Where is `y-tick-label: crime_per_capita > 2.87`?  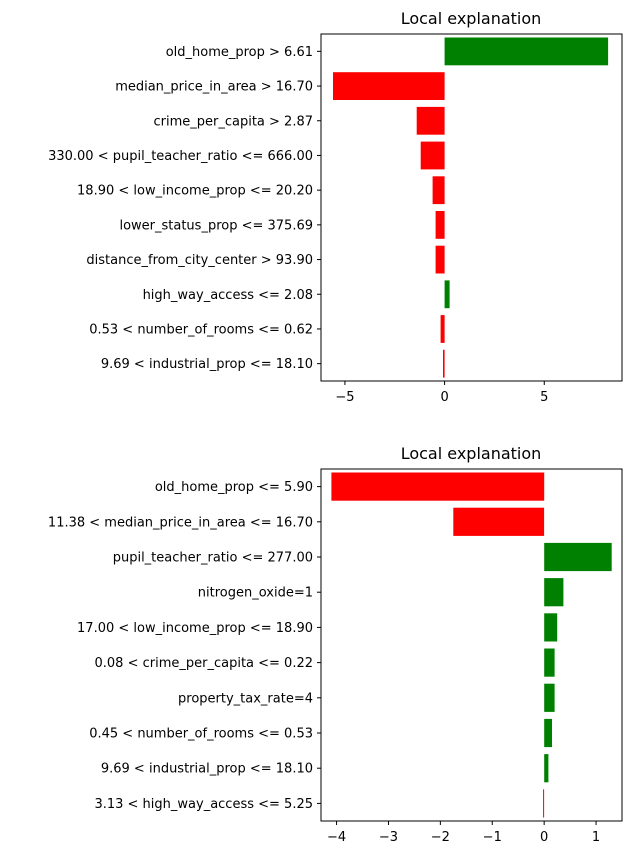 y-tick-label: crime_per_capita > 2.87 is located at coordinates (233, 121).